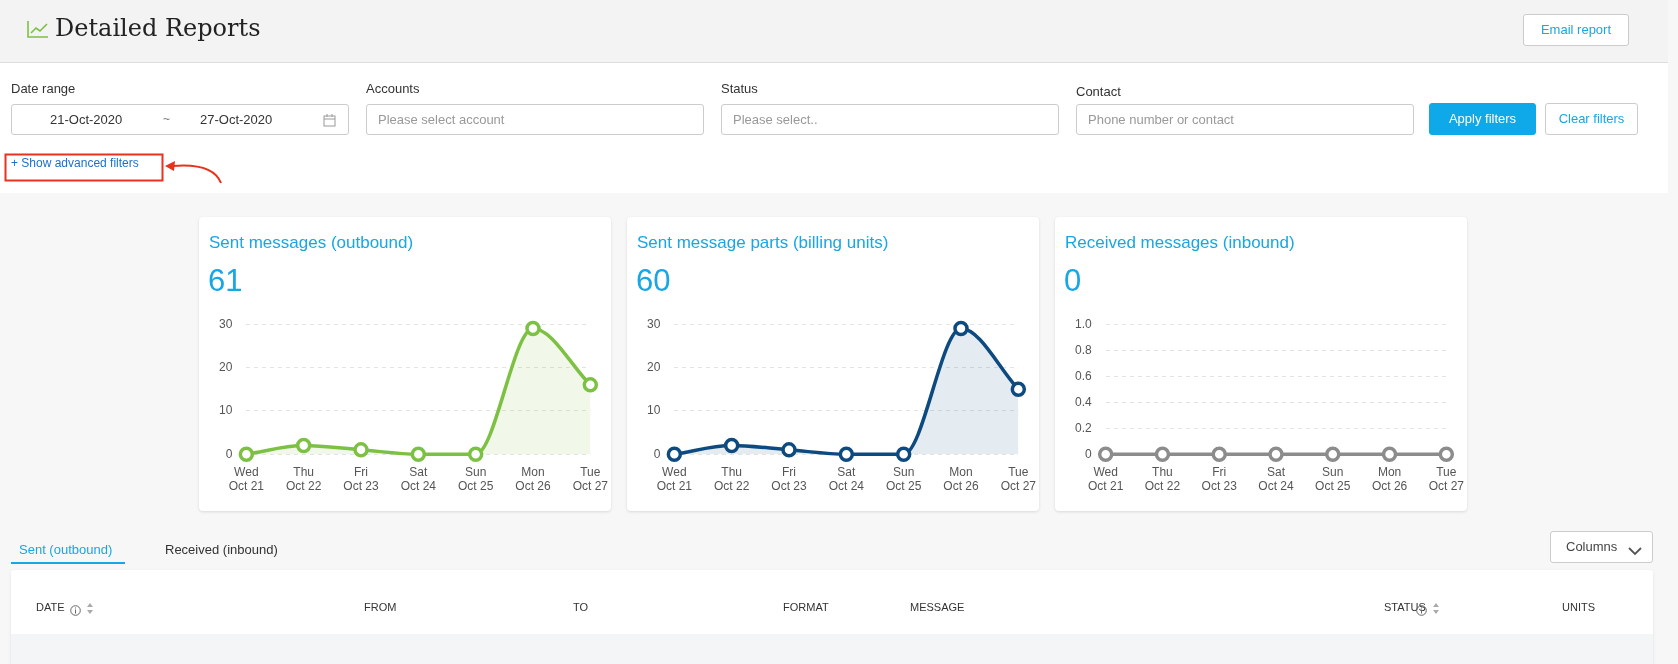 The image size is (1678, 664). What do you see at coordinates (66, 549) in the screenshot?
I see `text: Sent (outbound)` at bounding box center [66, 549].